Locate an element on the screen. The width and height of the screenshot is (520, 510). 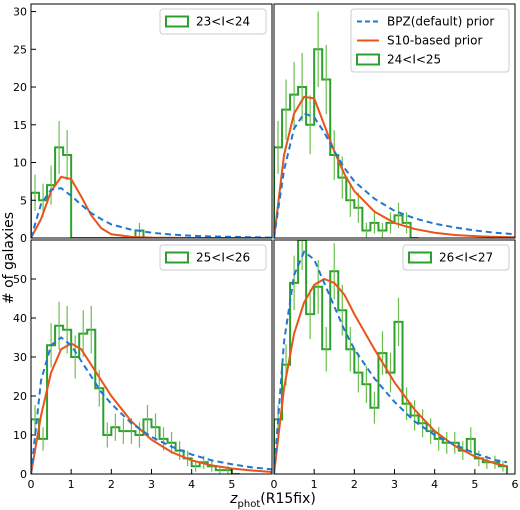
legend-label: 24<I<25 is located at coordinates (414, 60).